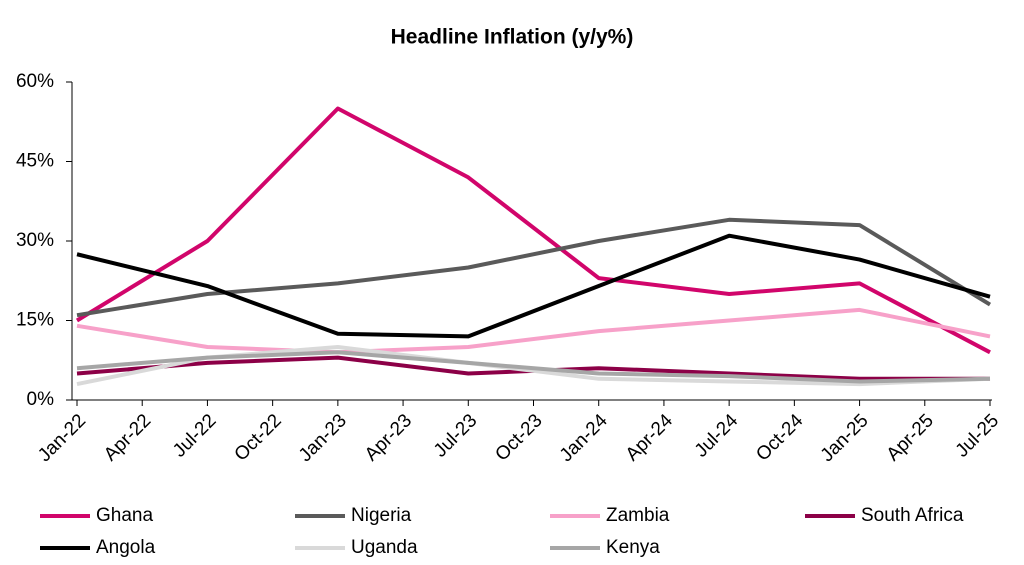 This screenshot has height=565, width=1024. I want to click on legend-label: Nigeria, so click(381, 515).